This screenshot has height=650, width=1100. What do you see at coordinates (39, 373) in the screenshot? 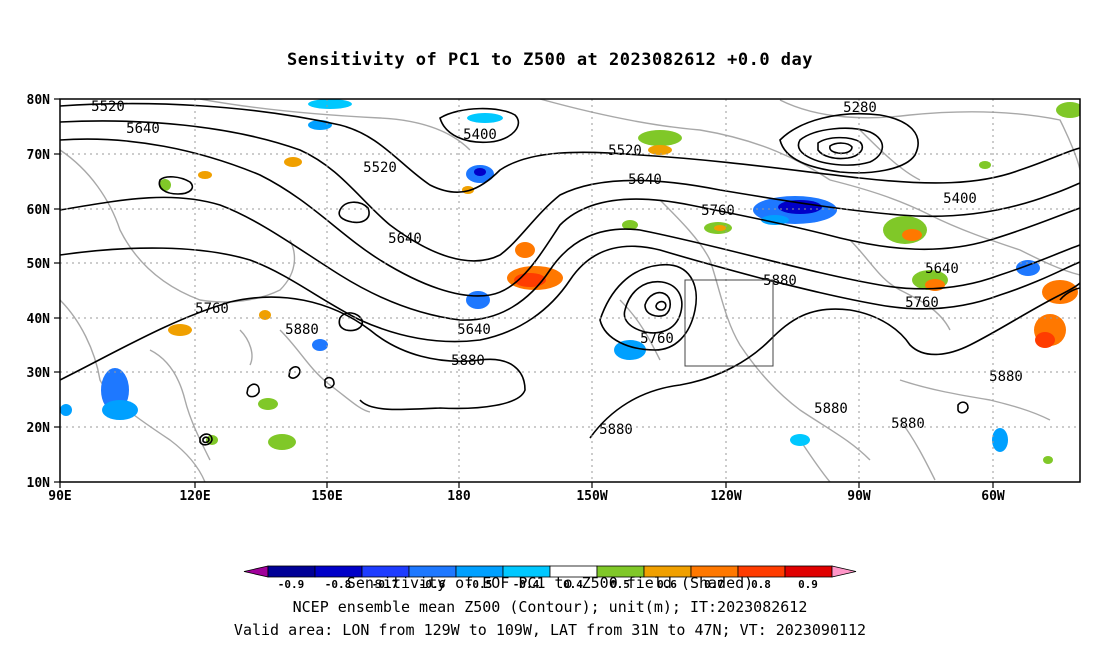
I see `lat-label: 30N` at bounding box center [39, 373].